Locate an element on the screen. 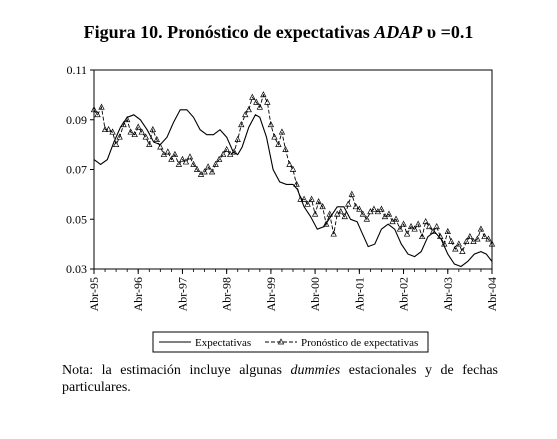 The height and width of the screenshot is (439, 557). x-tick-label: Abr-95 is located at coordinates (94, 294).